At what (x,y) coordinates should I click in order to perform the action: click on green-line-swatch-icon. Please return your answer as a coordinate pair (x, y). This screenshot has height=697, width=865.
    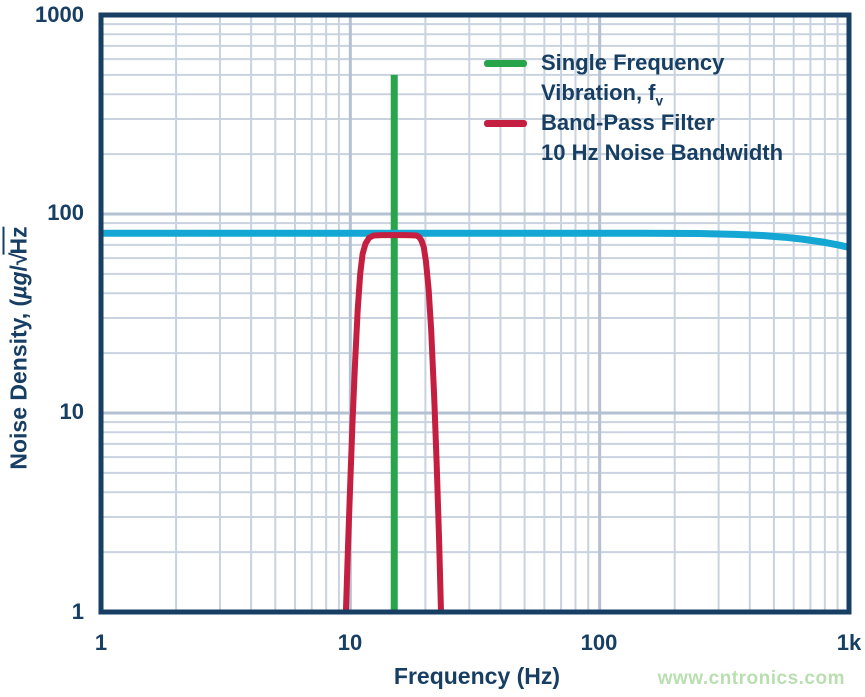
    Looking at the image, I should click on (505, 63).